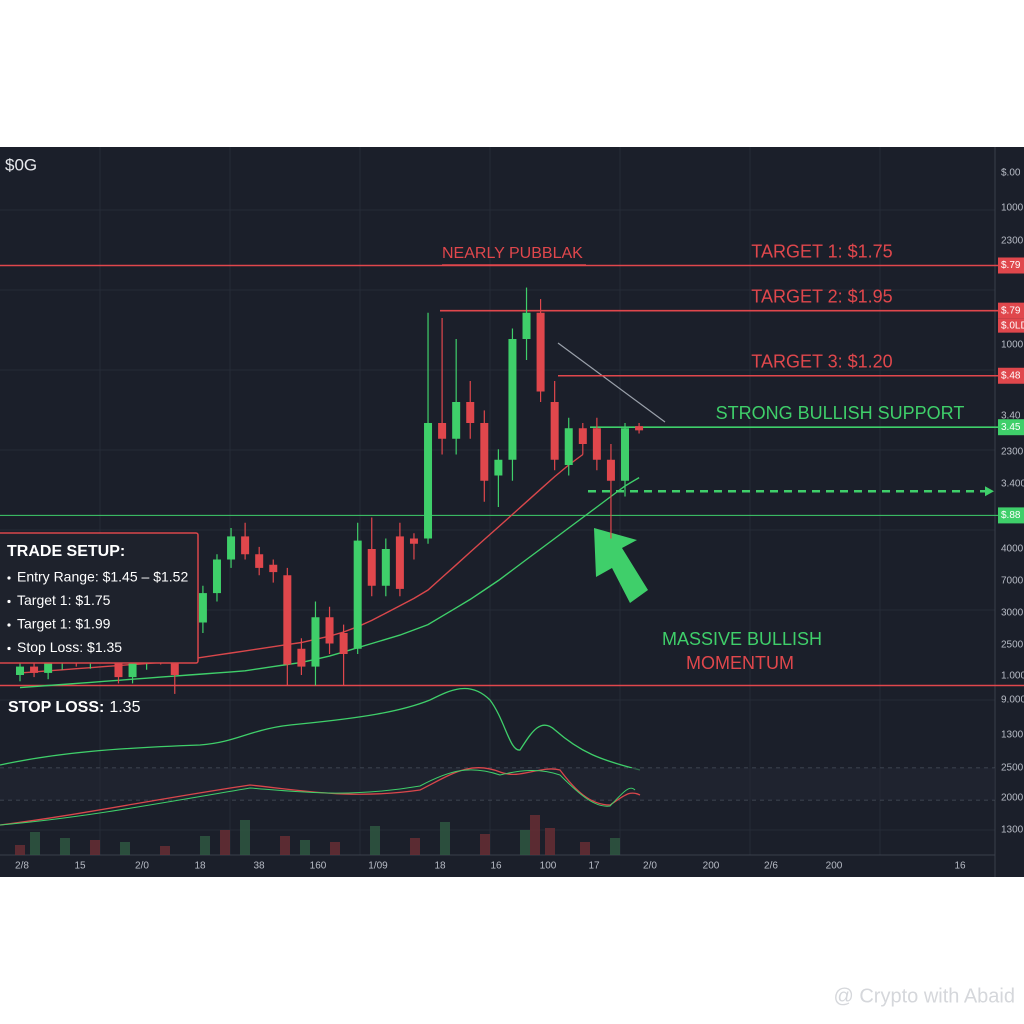 This screenshot has height=1024, width=1024. I want to click on level-label: STRONG BULLISH SUPPORT, so click(840, 413).